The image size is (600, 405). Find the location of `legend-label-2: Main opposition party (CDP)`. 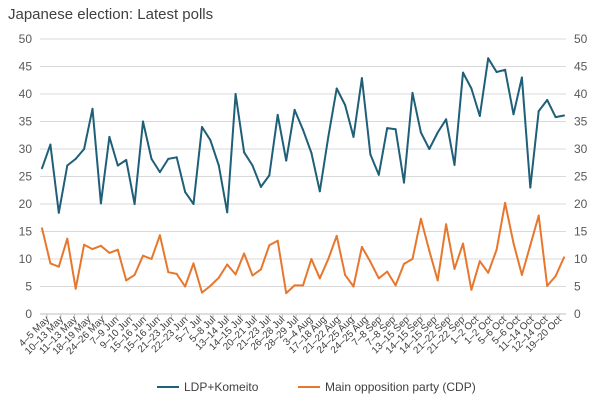

legend-label-2: Main opposition party (CDP) is located at coordinates (400, 387).